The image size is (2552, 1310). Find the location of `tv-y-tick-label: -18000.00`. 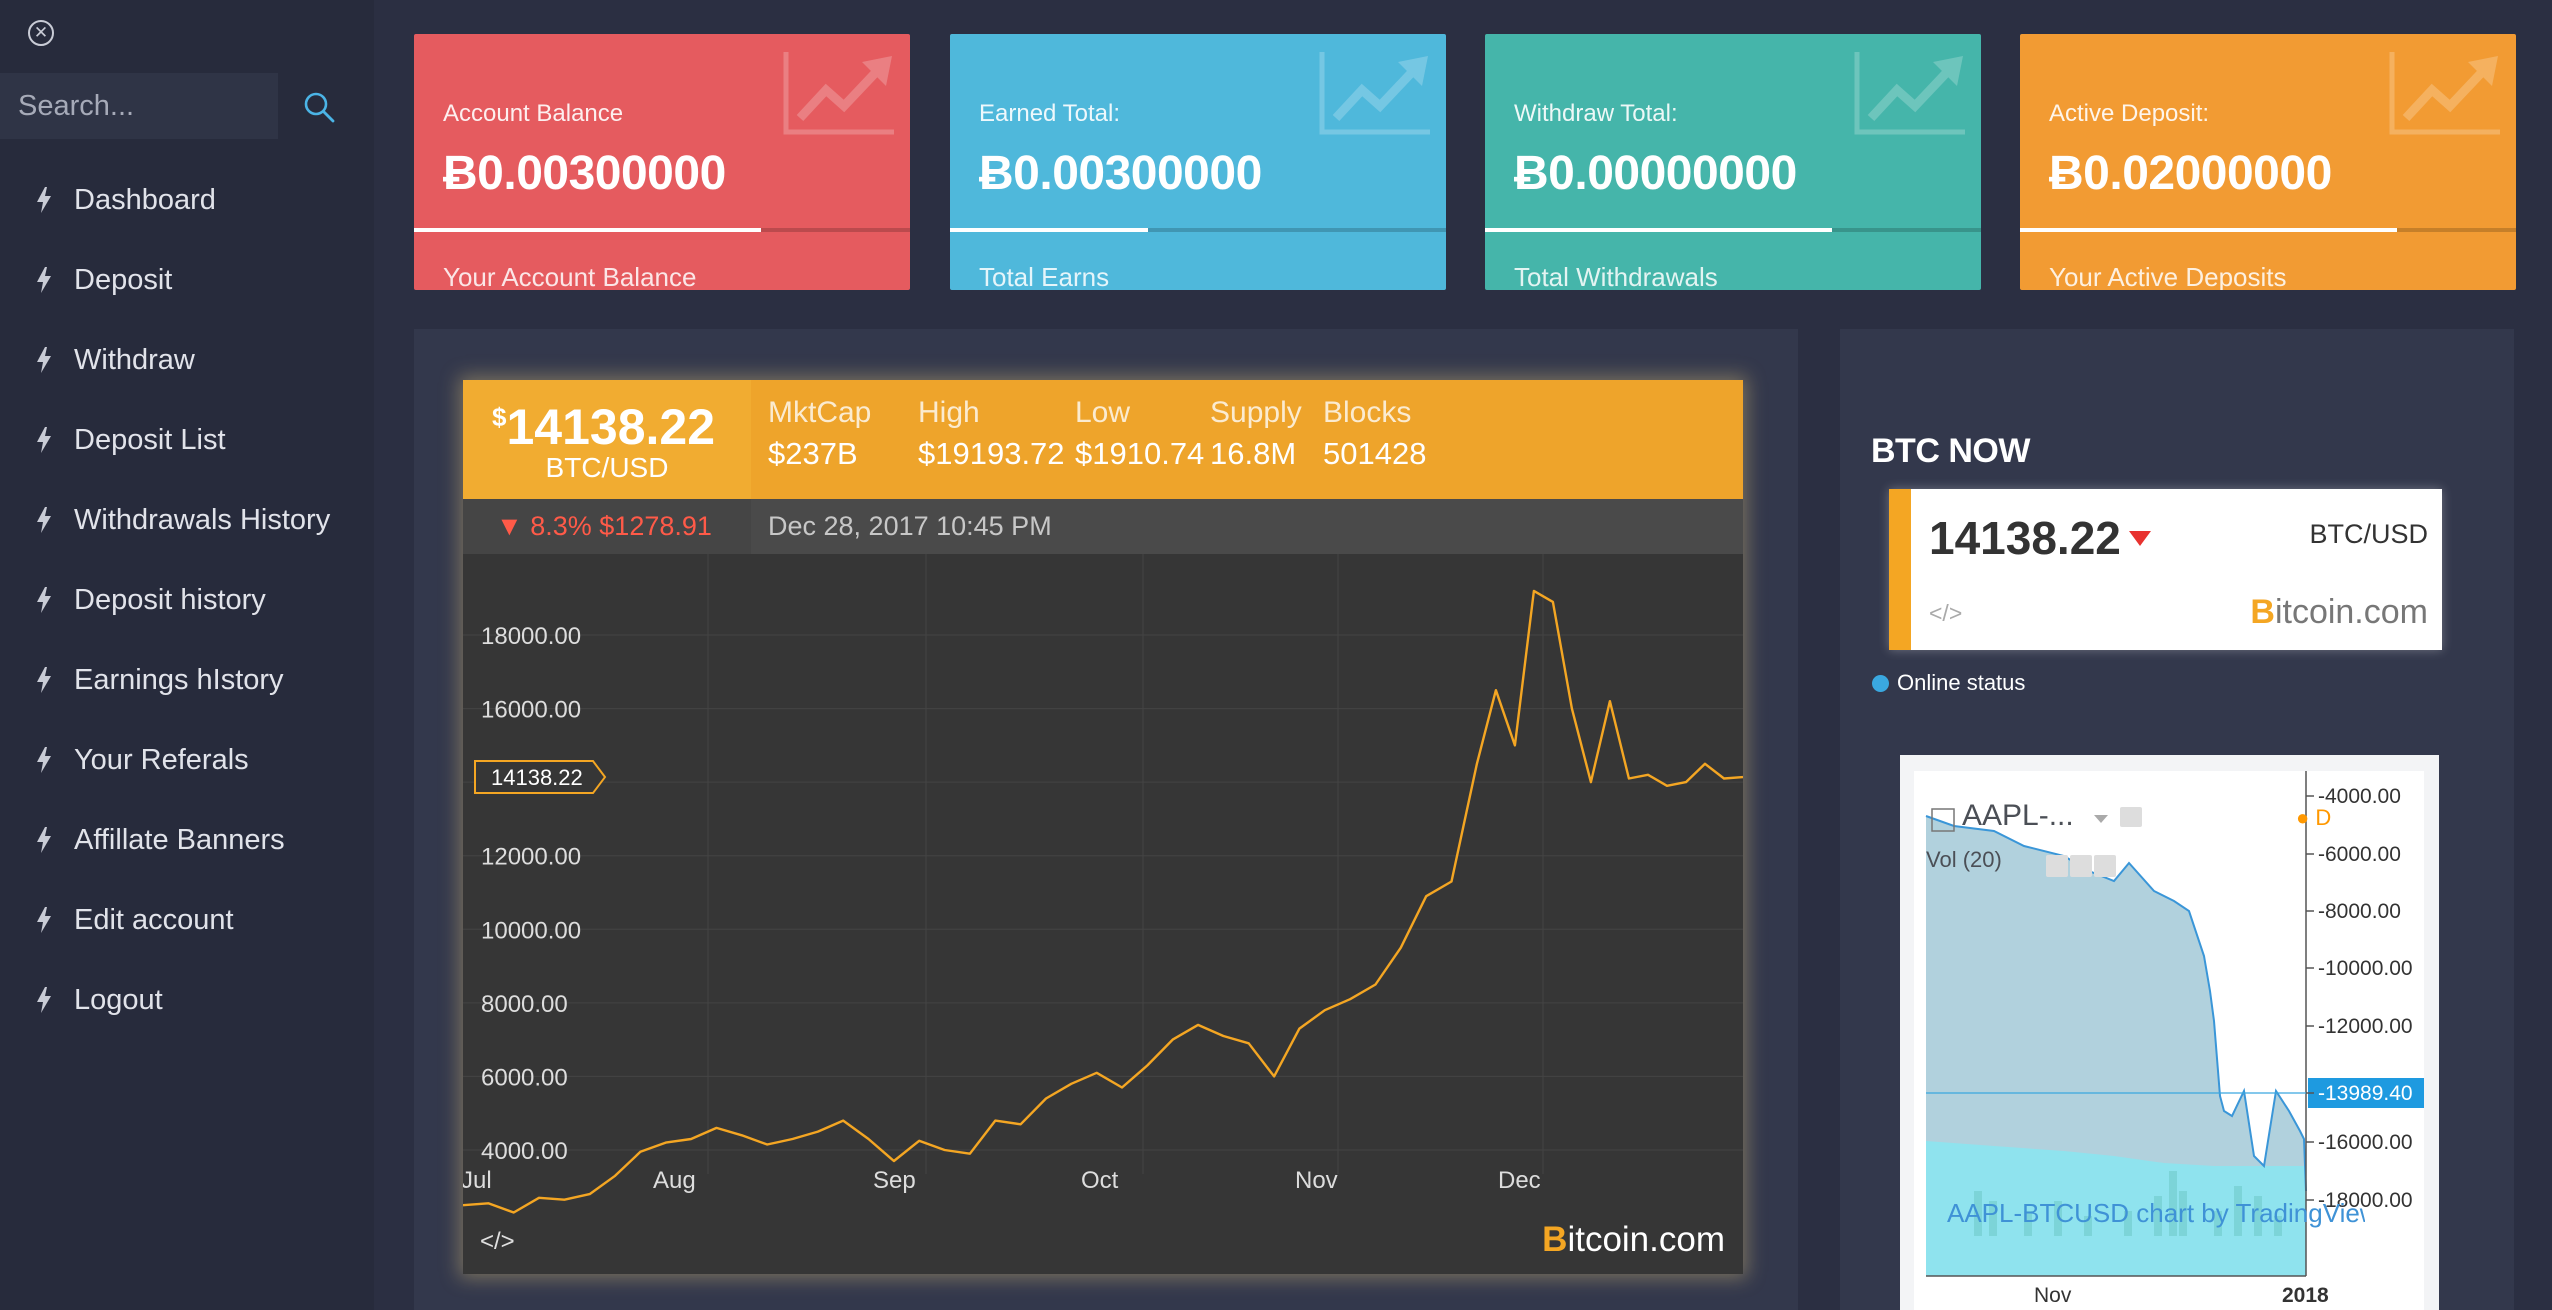

tv-y-tick-label: -18000.00 is located at coordinates (2365, 1200).